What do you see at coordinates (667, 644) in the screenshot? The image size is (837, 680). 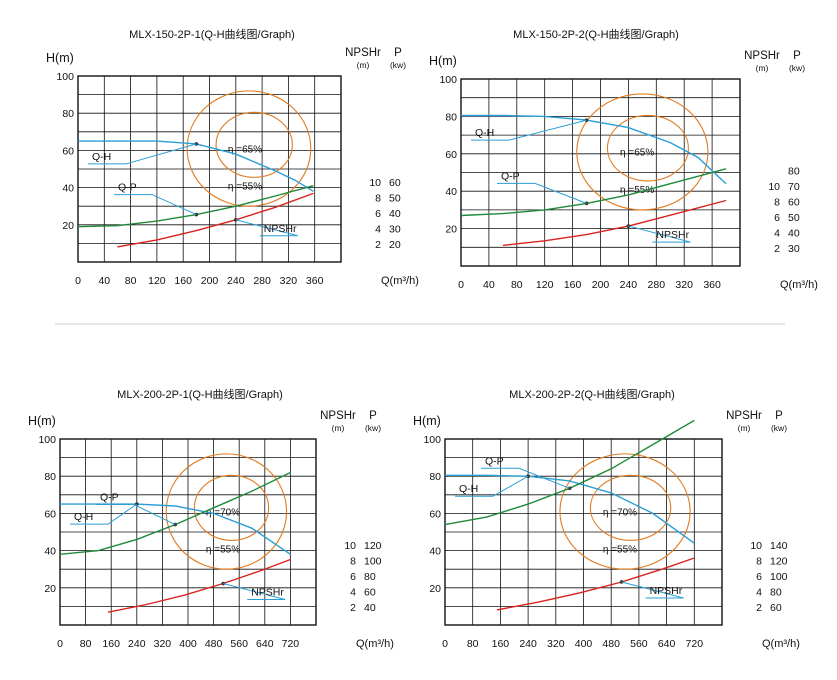 I see `x-tick-label: 640` at bounding box center [667, 644].